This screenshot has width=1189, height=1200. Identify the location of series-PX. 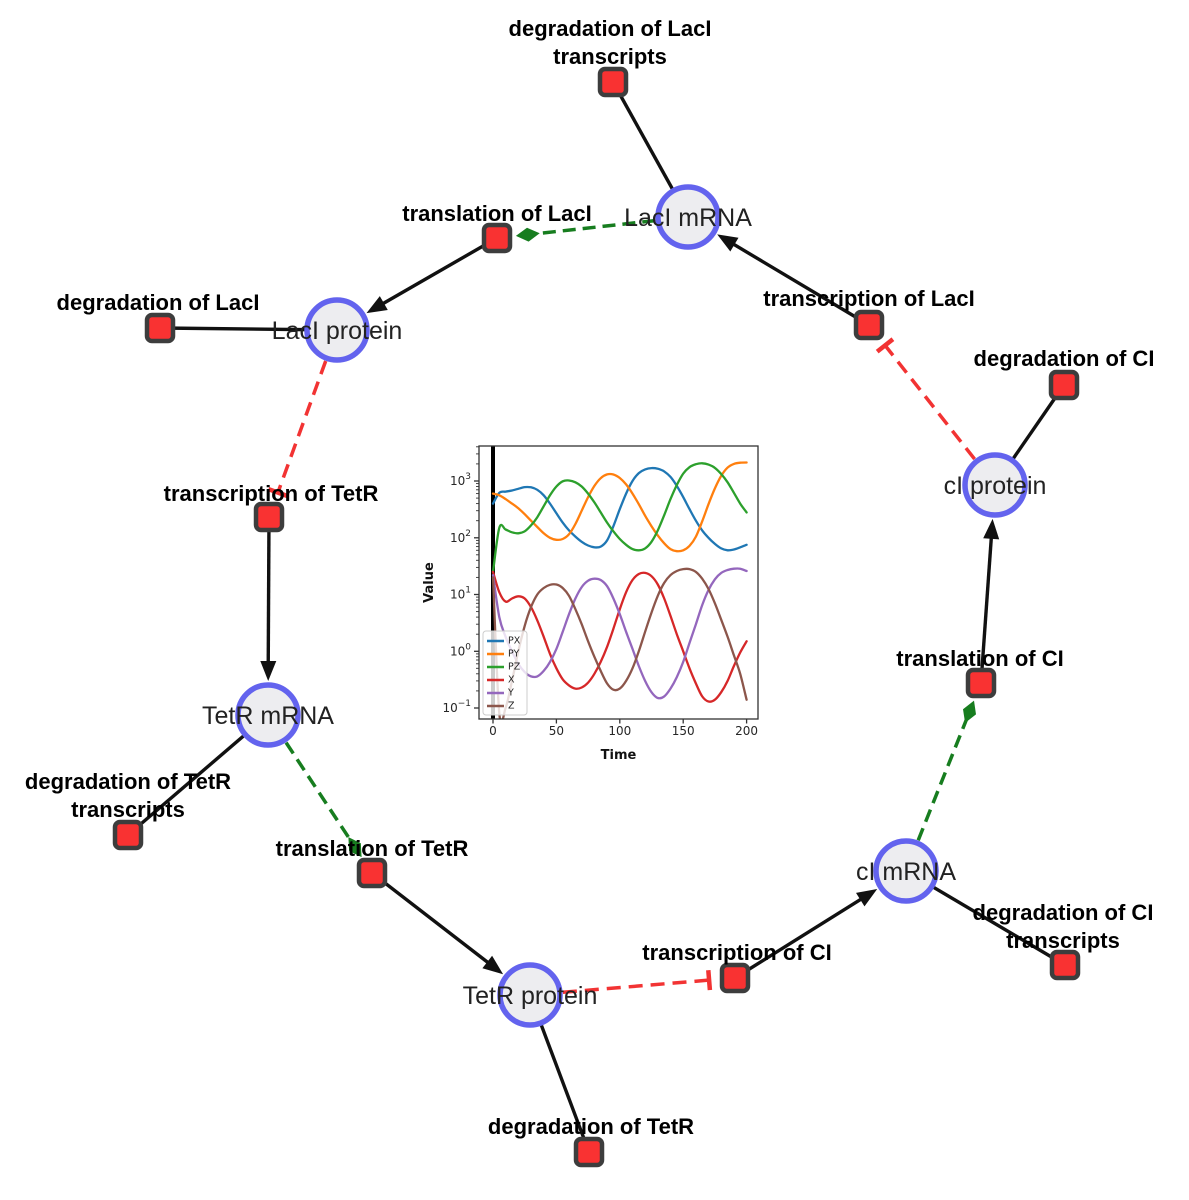
(619, 509).